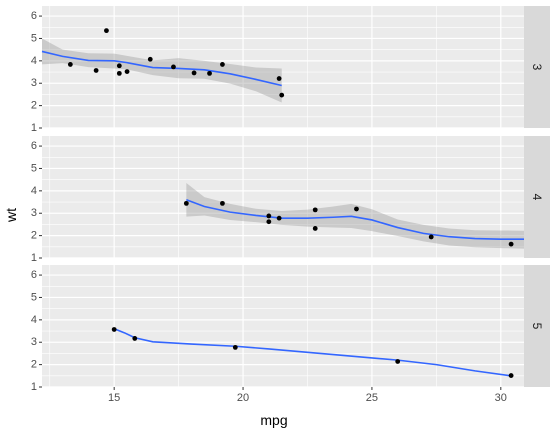  Describe the element at coordinates (243, 398) in the screenshot. I see `x-tick-label: 20` at that location.